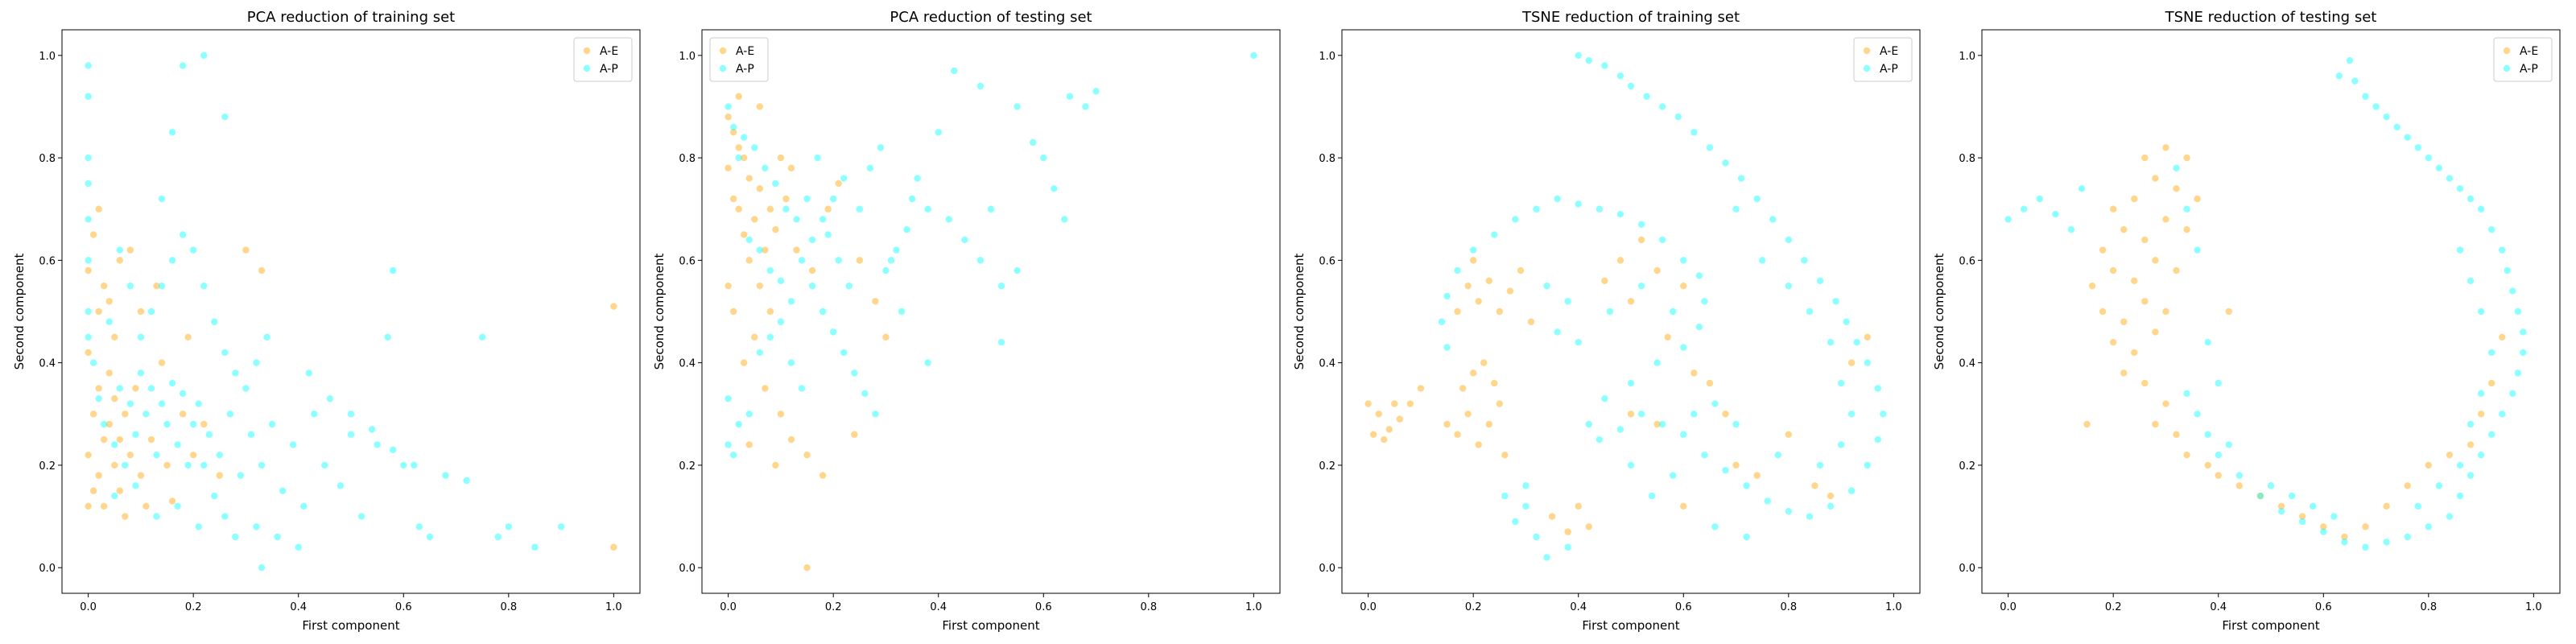  What do you see at coordinates (2507, 68) in the screenshot?
I see `legend-marker` at bounding box center [2507, 68].